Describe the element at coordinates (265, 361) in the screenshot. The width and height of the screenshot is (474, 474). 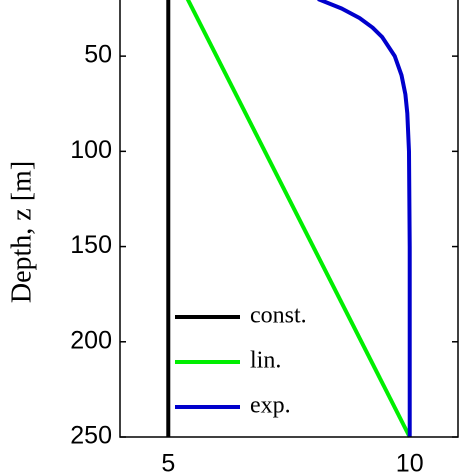
I see `legend-label: lin.` at that location.